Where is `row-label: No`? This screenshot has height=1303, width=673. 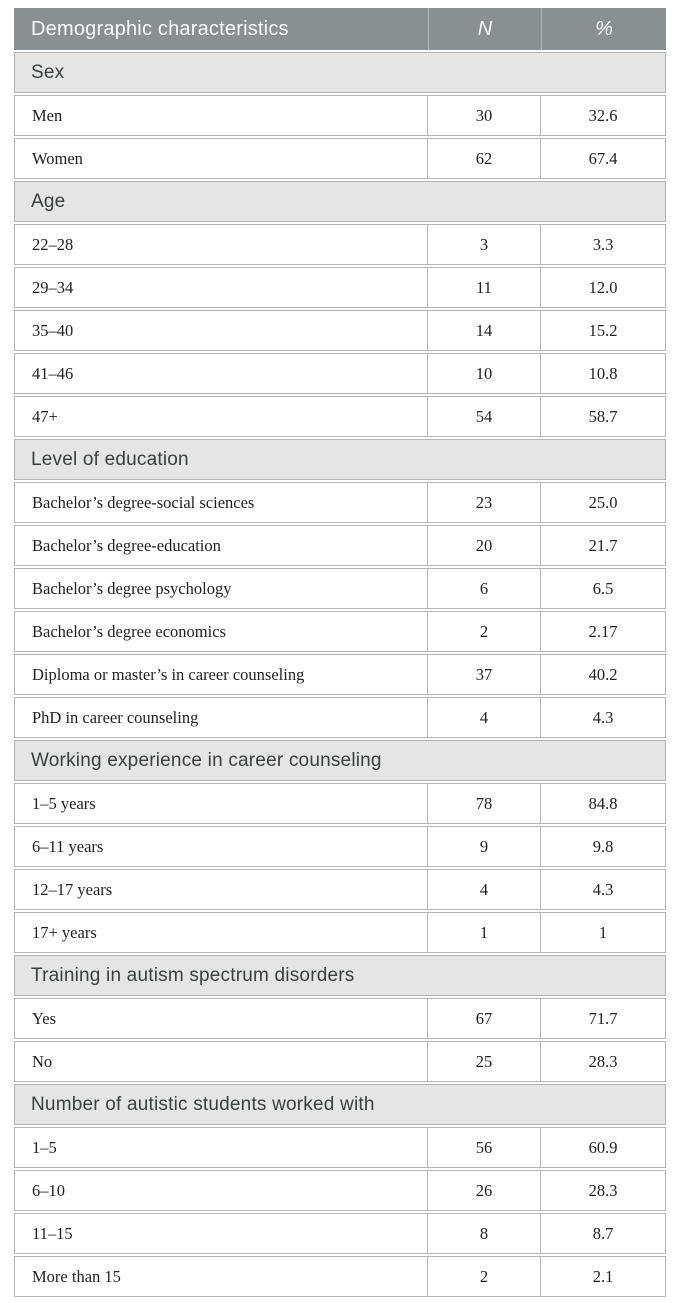 row-label: No is located at coordinates (42, 1061).